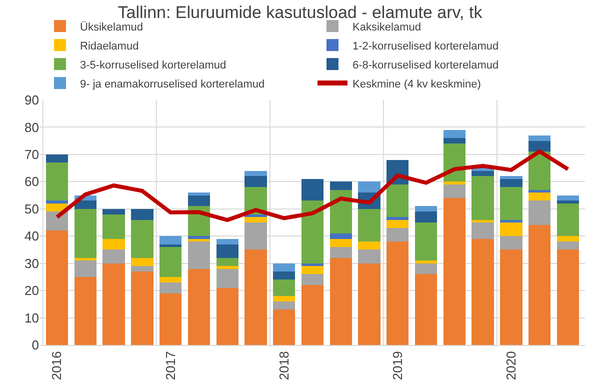 The width and height of the screenshot is (600, 392). What do you see at coordinates (56, 365) in the screenshot?
I see `x-tick-label: 2016` at bounding box center [56, 365].